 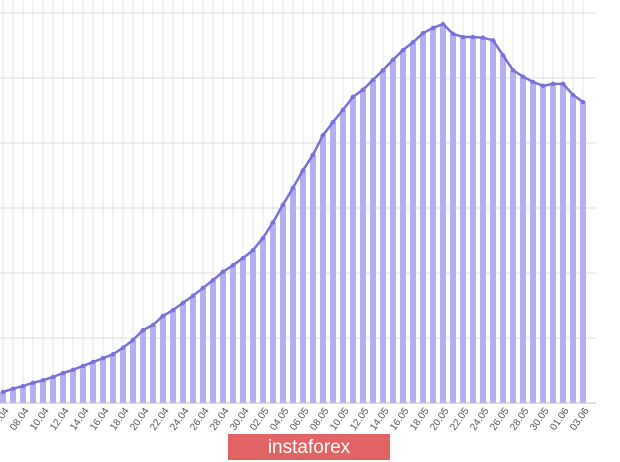 I want to click on x-tick-label: 04.05, so click(x=280, y=419).